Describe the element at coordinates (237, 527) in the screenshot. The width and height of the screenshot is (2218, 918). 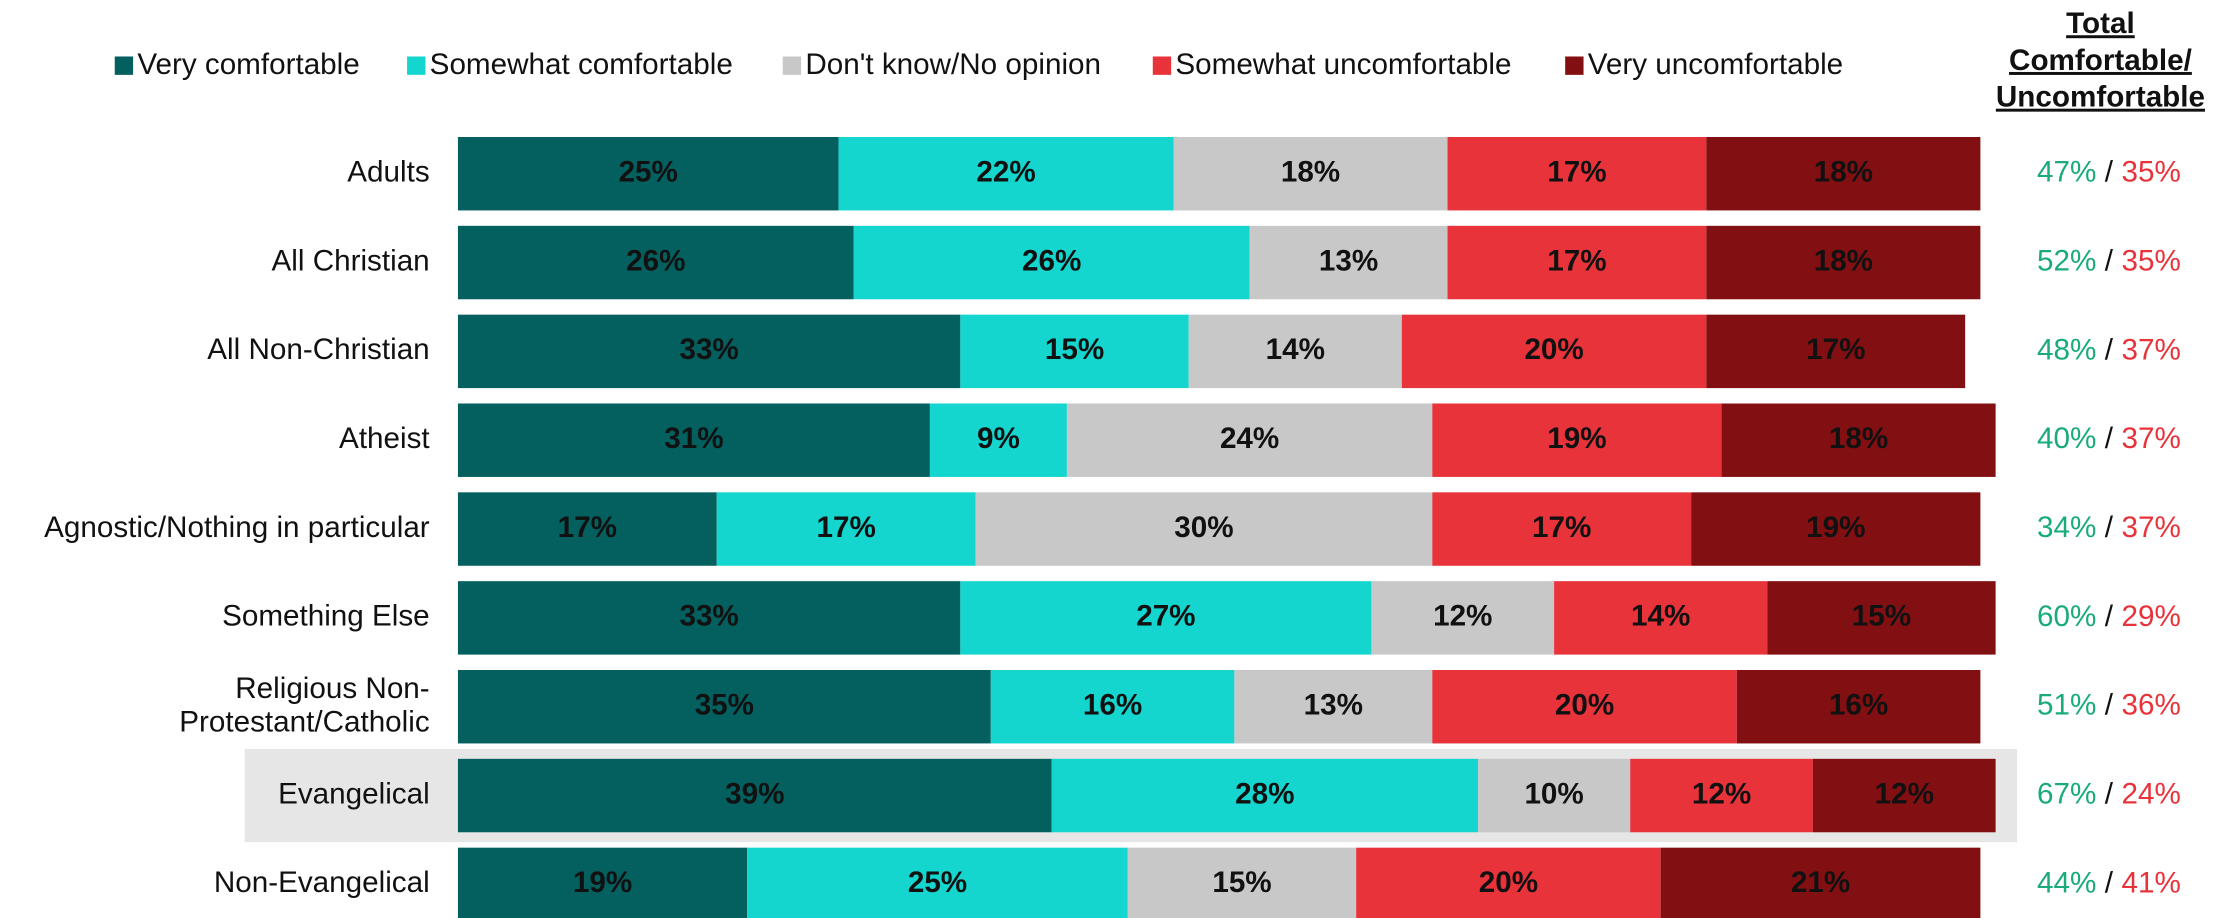
I see `category-label: Agnostic/Nothing in particular` at that location.